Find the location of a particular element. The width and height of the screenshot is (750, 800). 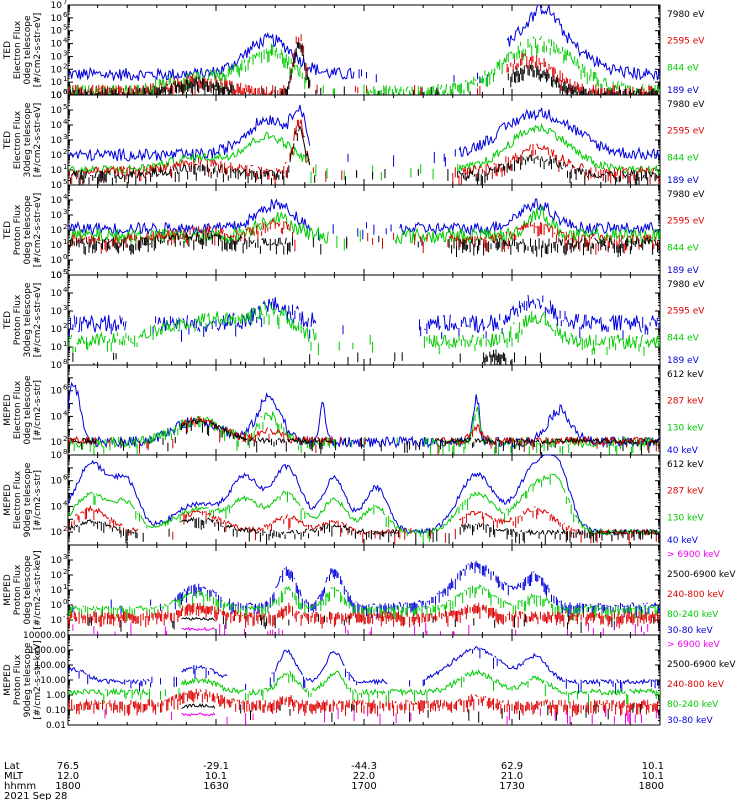

footer-lat-value: -44.3 is located at coordinates (364, 766).